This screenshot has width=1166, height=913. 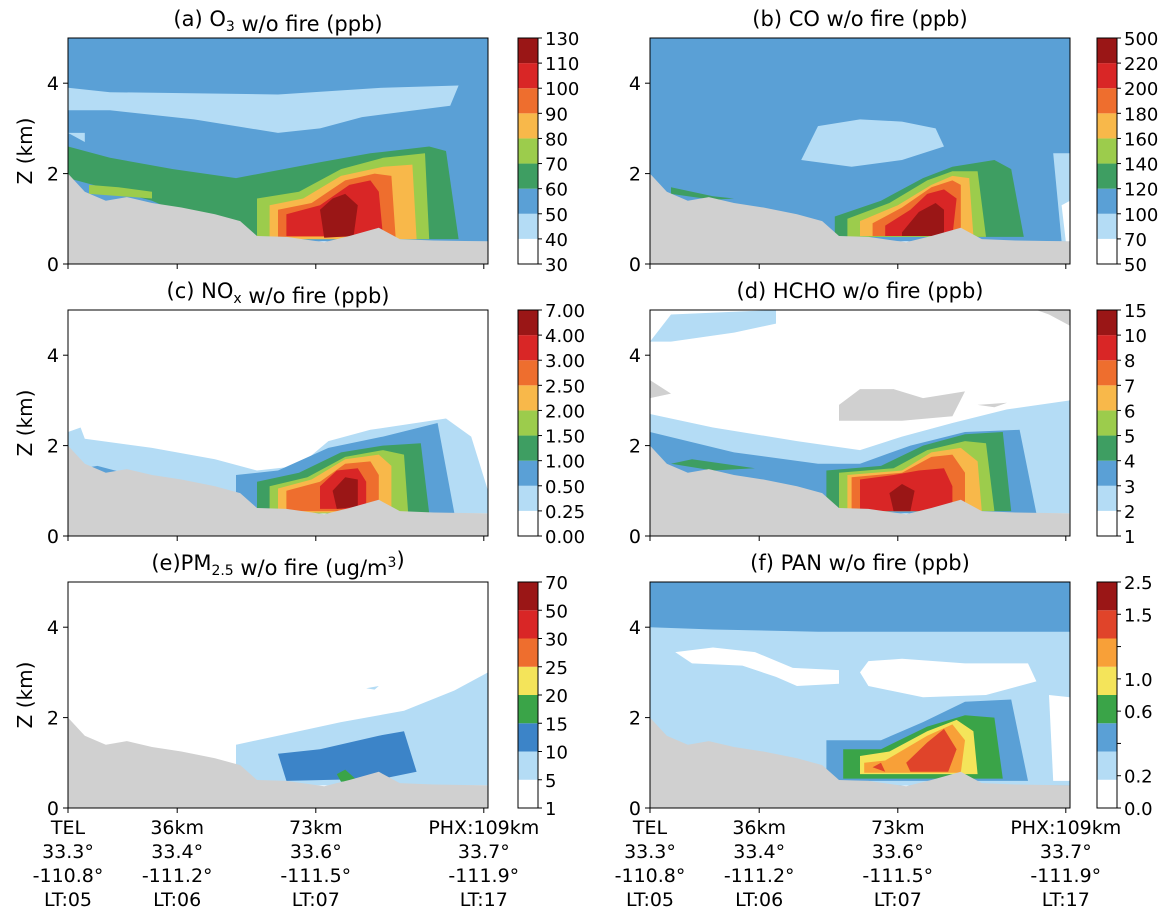 What do you see at coordinates (650, 900) in the screenshot?
I see `station-label: LT:05` at bounding box center [650, 900].